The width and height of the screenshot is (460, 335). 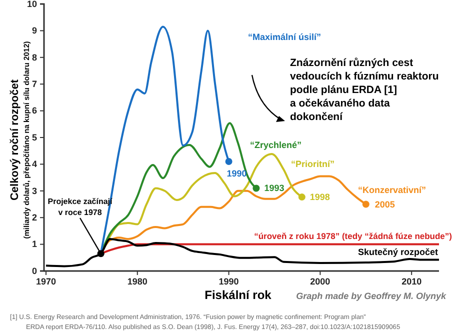 What do you see at coordinates (20, 139) in the screenshot?
I see `y-axis-title: Celkový roční rozpočet (miliardy dolarů, přepočítáno na kupní sílu dolaru 2012)` at bounding box center [20, 139].